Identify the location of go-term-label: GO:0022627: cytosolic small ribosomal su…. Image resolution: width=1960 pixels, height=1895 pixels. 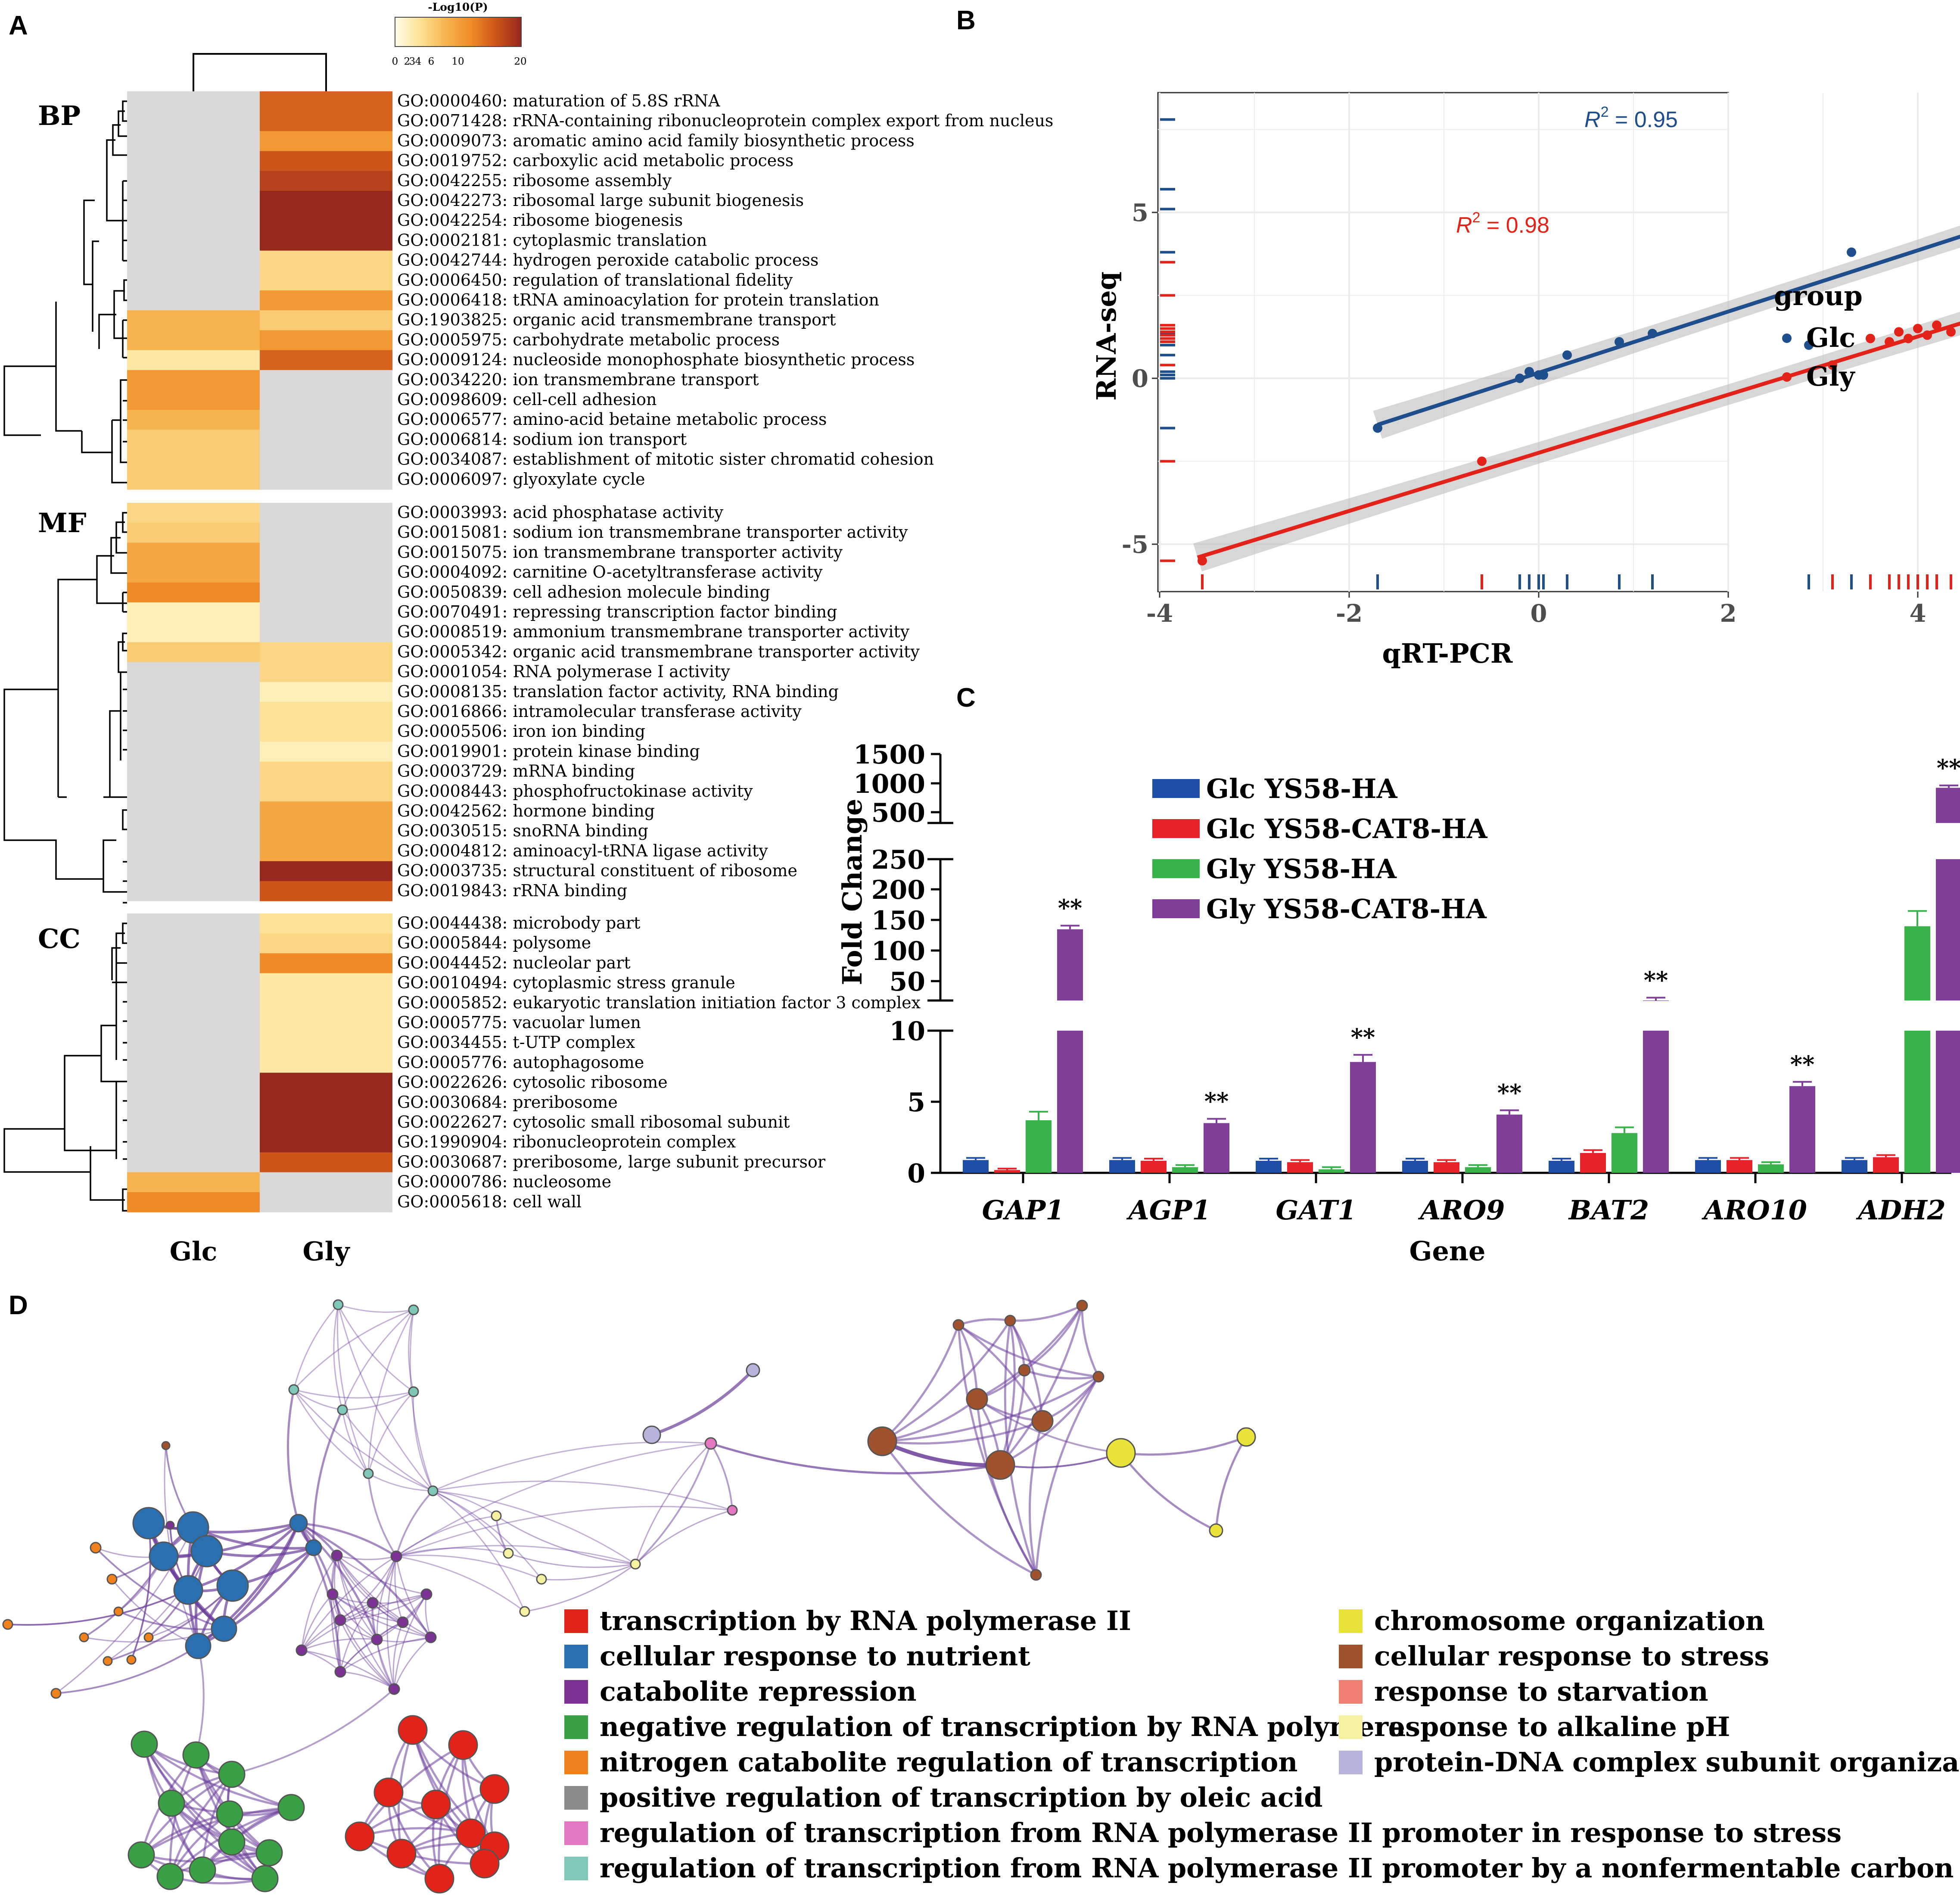
(594, 1122).